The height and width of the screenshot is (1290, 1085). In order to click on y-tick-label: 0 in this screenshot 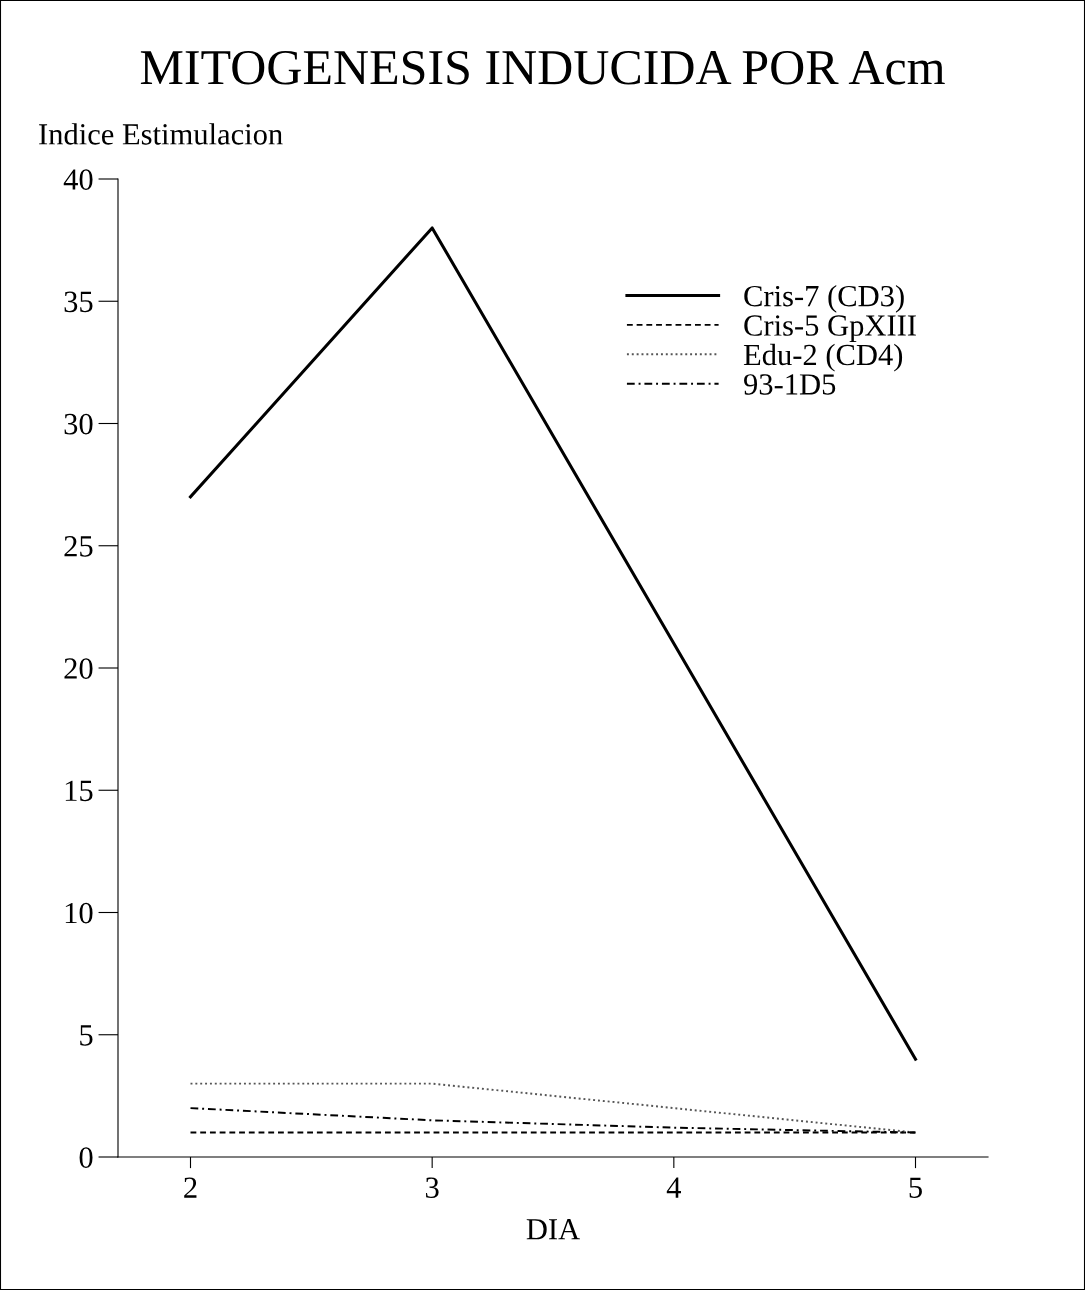, I will do `click(86, 1157)`.